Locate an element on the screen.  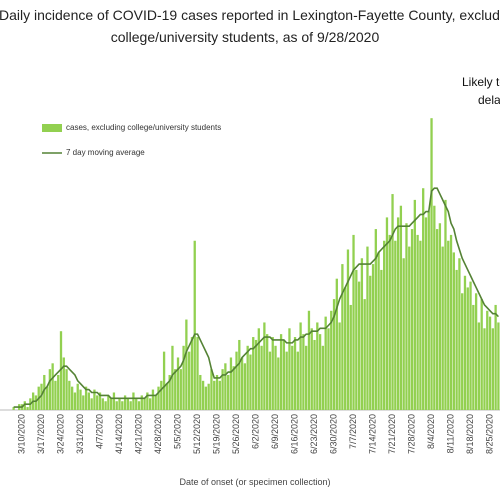
x-tick-label: 5/5/2020 is located at coordinates (177, 431).